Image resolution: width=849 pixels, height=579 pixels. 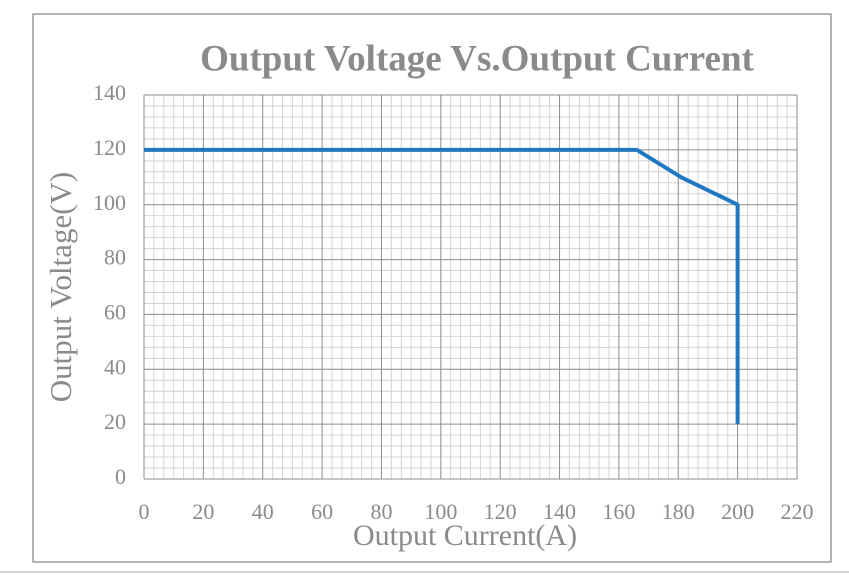 What do you see at coordinates (381, 511) in the screenshot?
I see `x-tick-label: 80` at bounding box center [381, 511].